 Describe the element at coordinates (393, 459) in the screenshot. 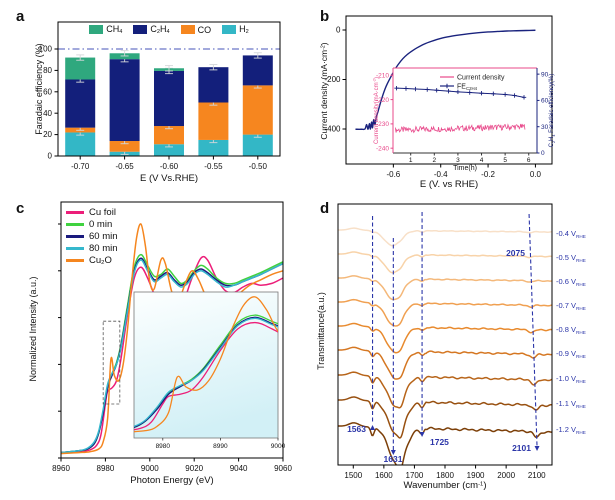

I see `peak-annotation: 1631` at that location.